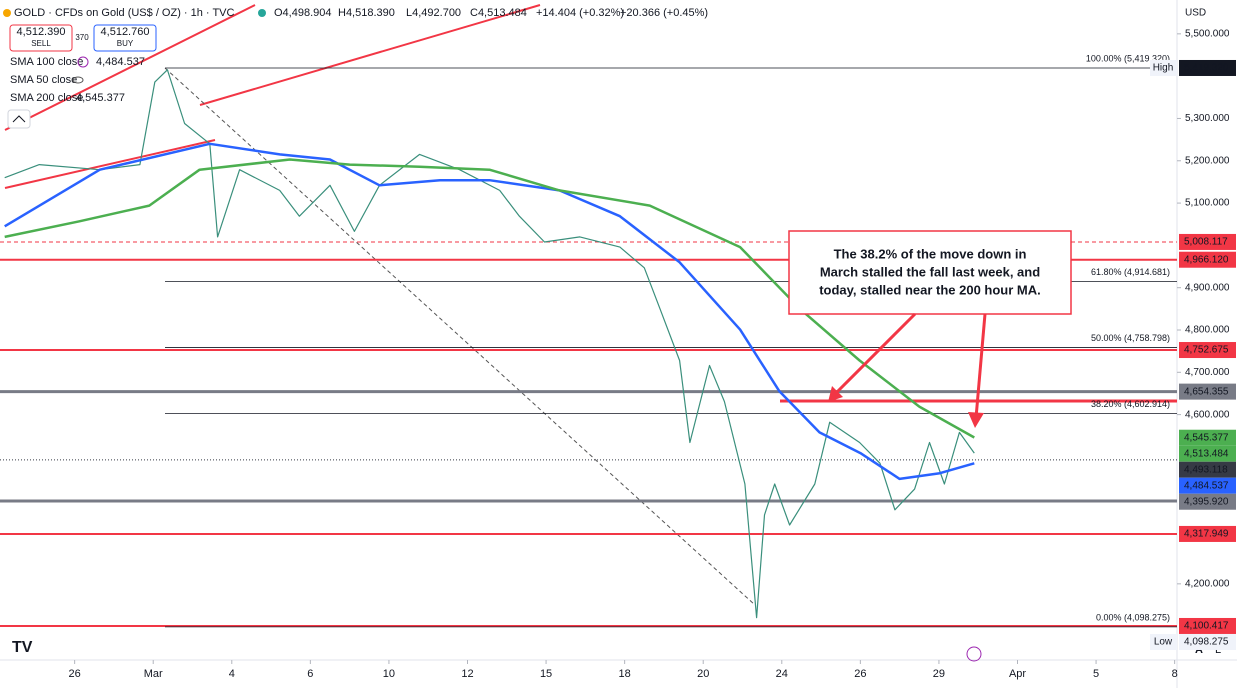 This screenshot has width=1237, height=688. Describe the element at coordinates (467, 674) in the screenshot. I see `x-tick-label: 12` at that location.